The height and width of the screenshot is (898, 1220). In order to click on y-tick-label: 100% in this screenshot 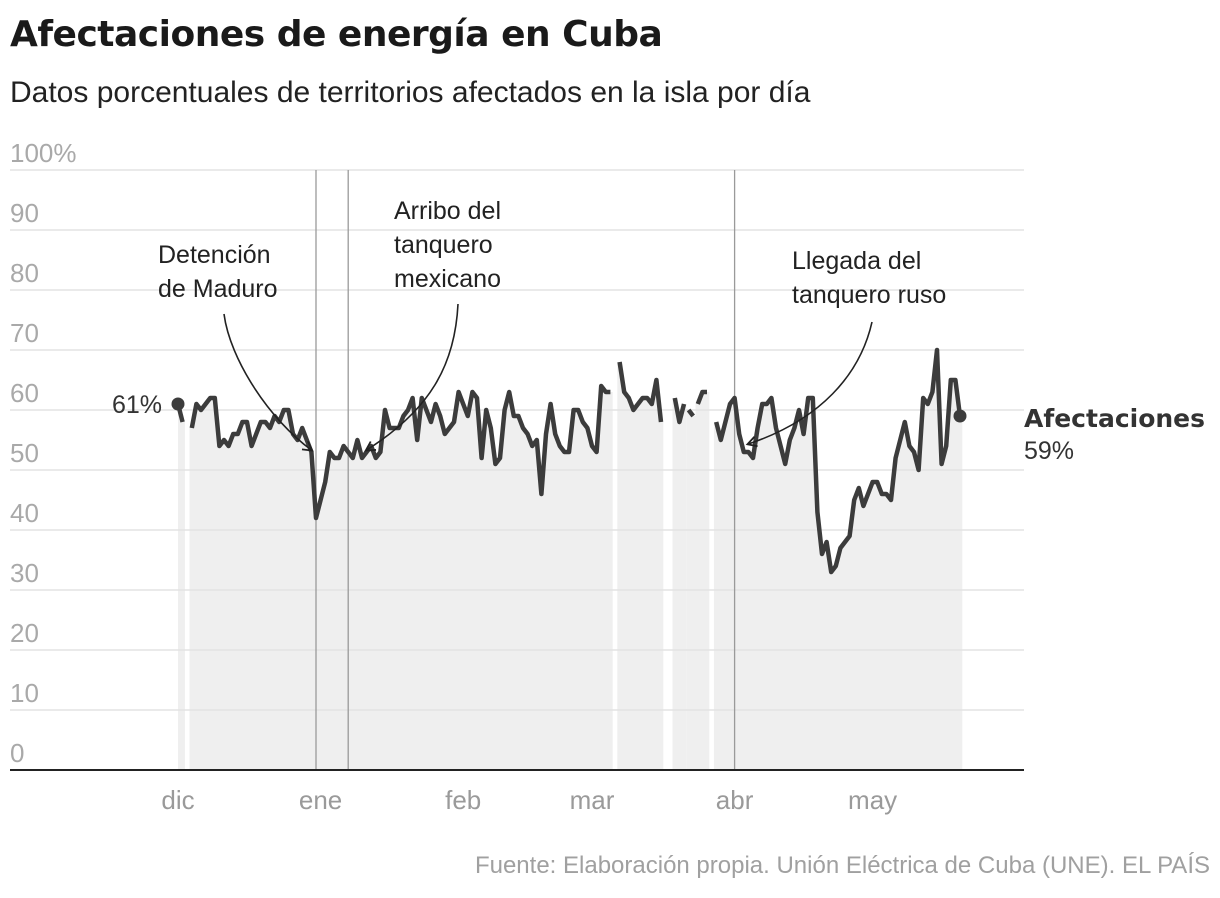, I will do `click(43, 153)`.